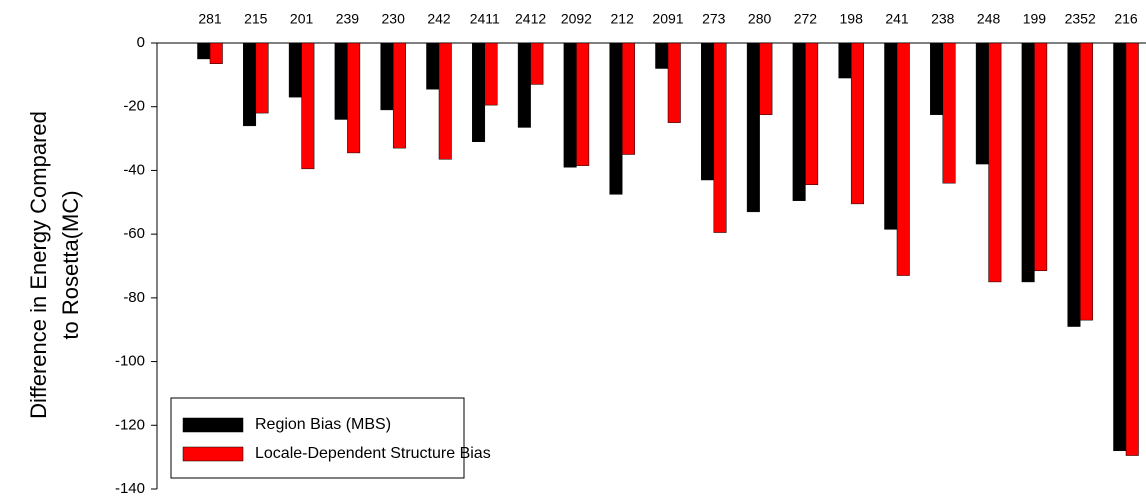 The width and height of the screenshot is (1146, 499). What do you see at coordinates (576, 19) in the screenshot?
I see `x-tick-label: 2092` at bounding box center [576, 19].